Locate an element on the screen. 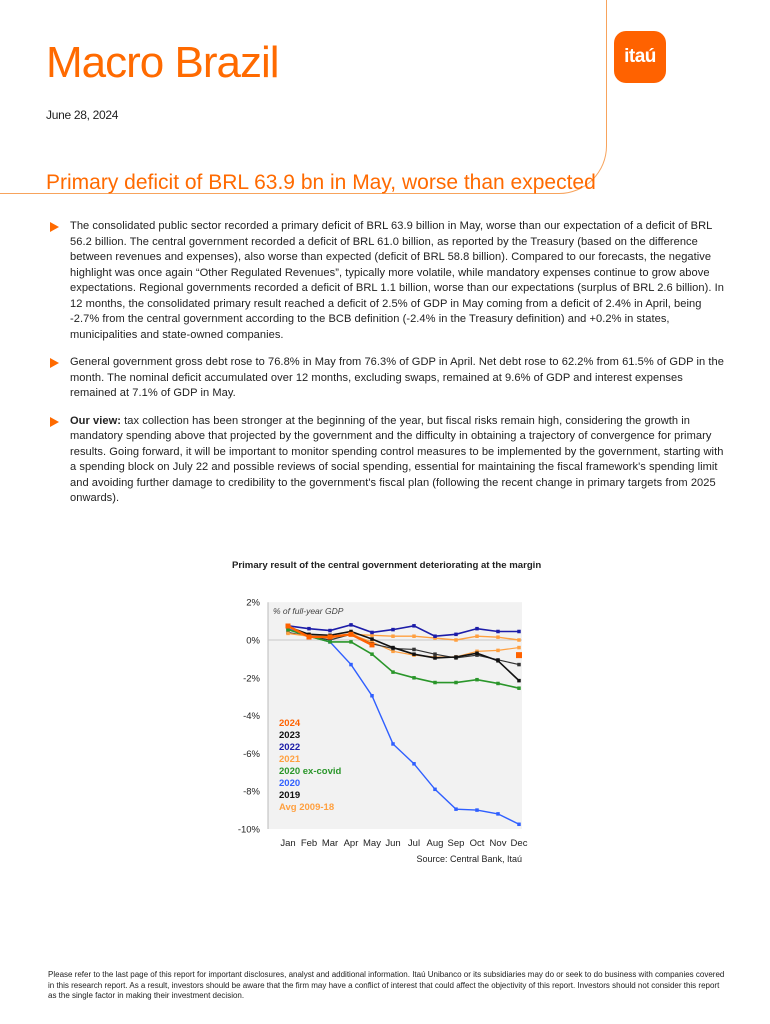  x-tick-label: Aug is located at coordinates (435, 843).